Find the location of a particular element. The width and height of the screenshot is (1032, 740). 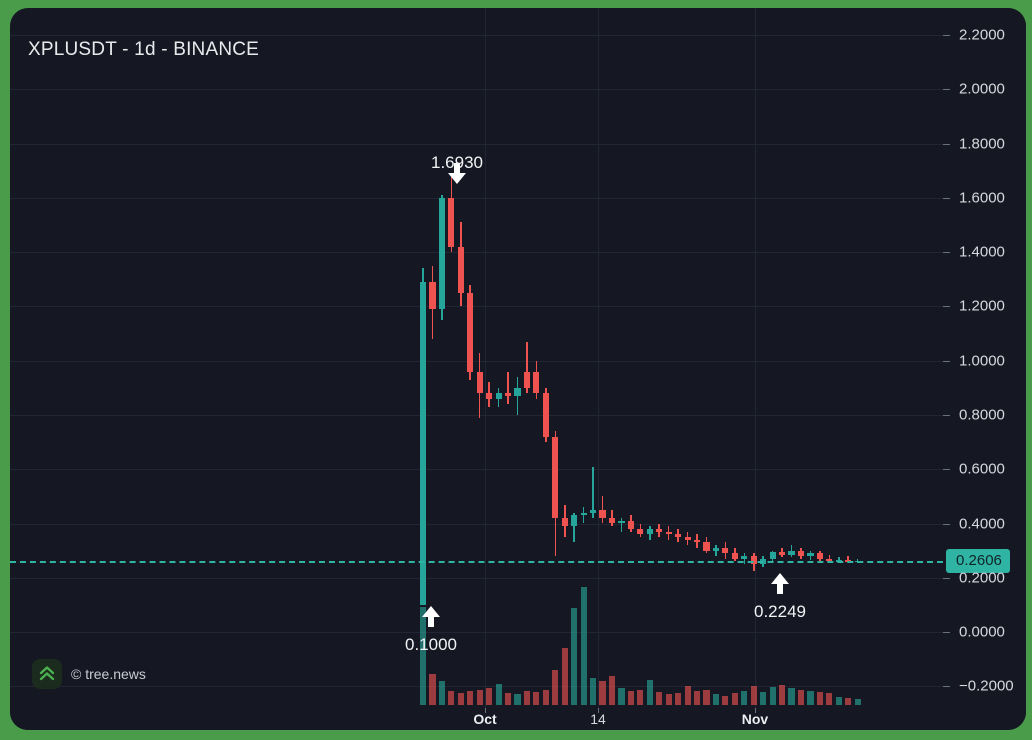

time-axis: Oct 14 Nov is located at coordinates (518, 719).